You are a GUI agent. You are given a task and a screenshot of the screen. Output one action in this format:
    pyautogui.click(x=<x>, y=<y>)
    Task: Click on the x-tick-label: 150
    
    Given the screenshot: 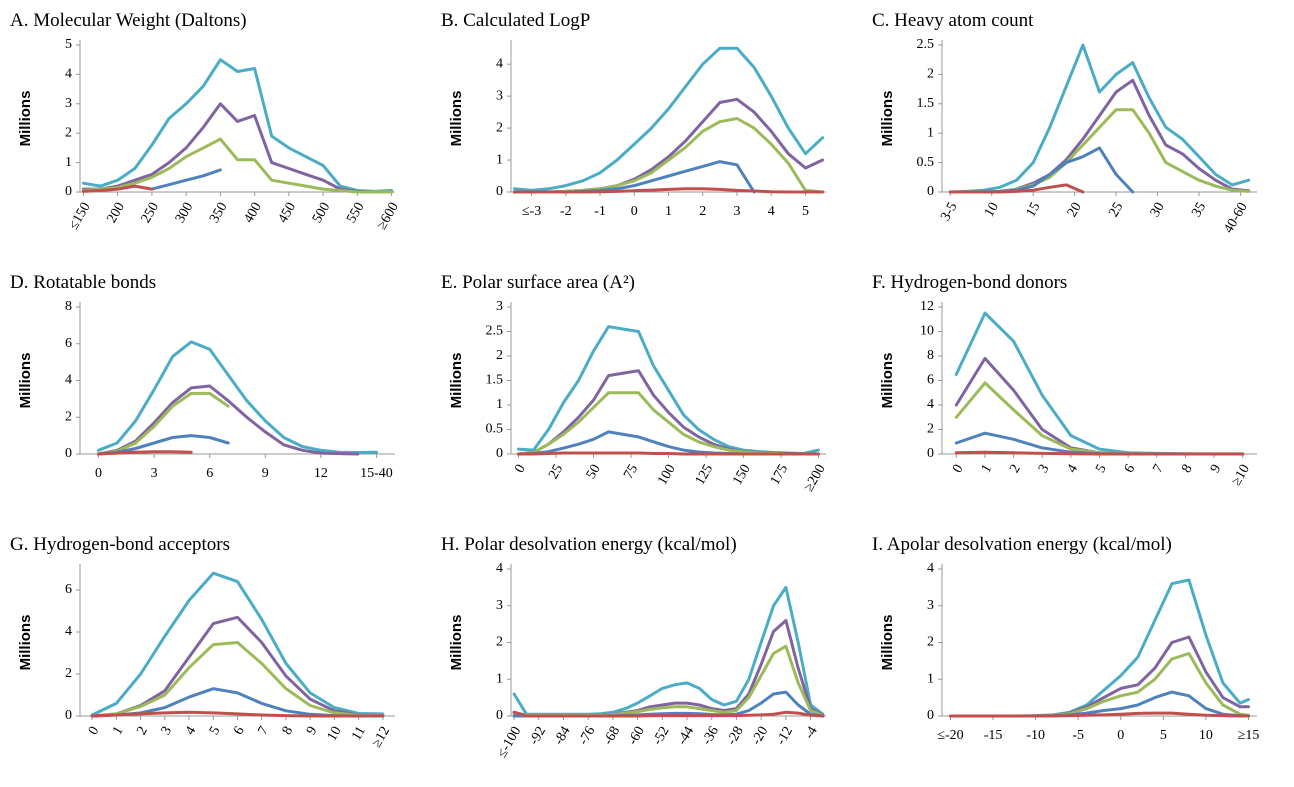 What is the action you would take?
    pyautogui.click(x=741, y=475)
    